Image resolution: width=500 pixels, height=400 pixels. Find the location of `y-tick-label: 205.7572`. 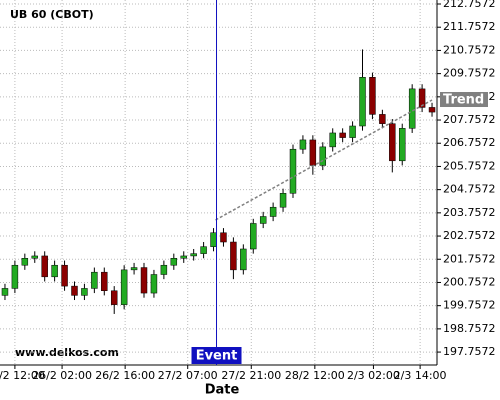

y-tick-label: 205.7572 is located at coordinates (469, 165).